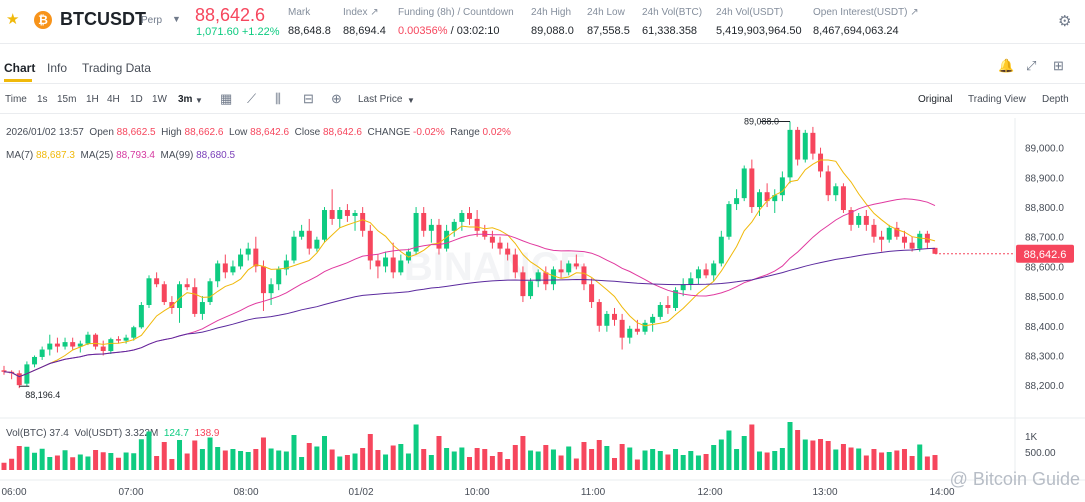  Describe the element at coordinates (1065, 21) in the screenshot. I see `settings-gear-icon: ⚙` at that location.